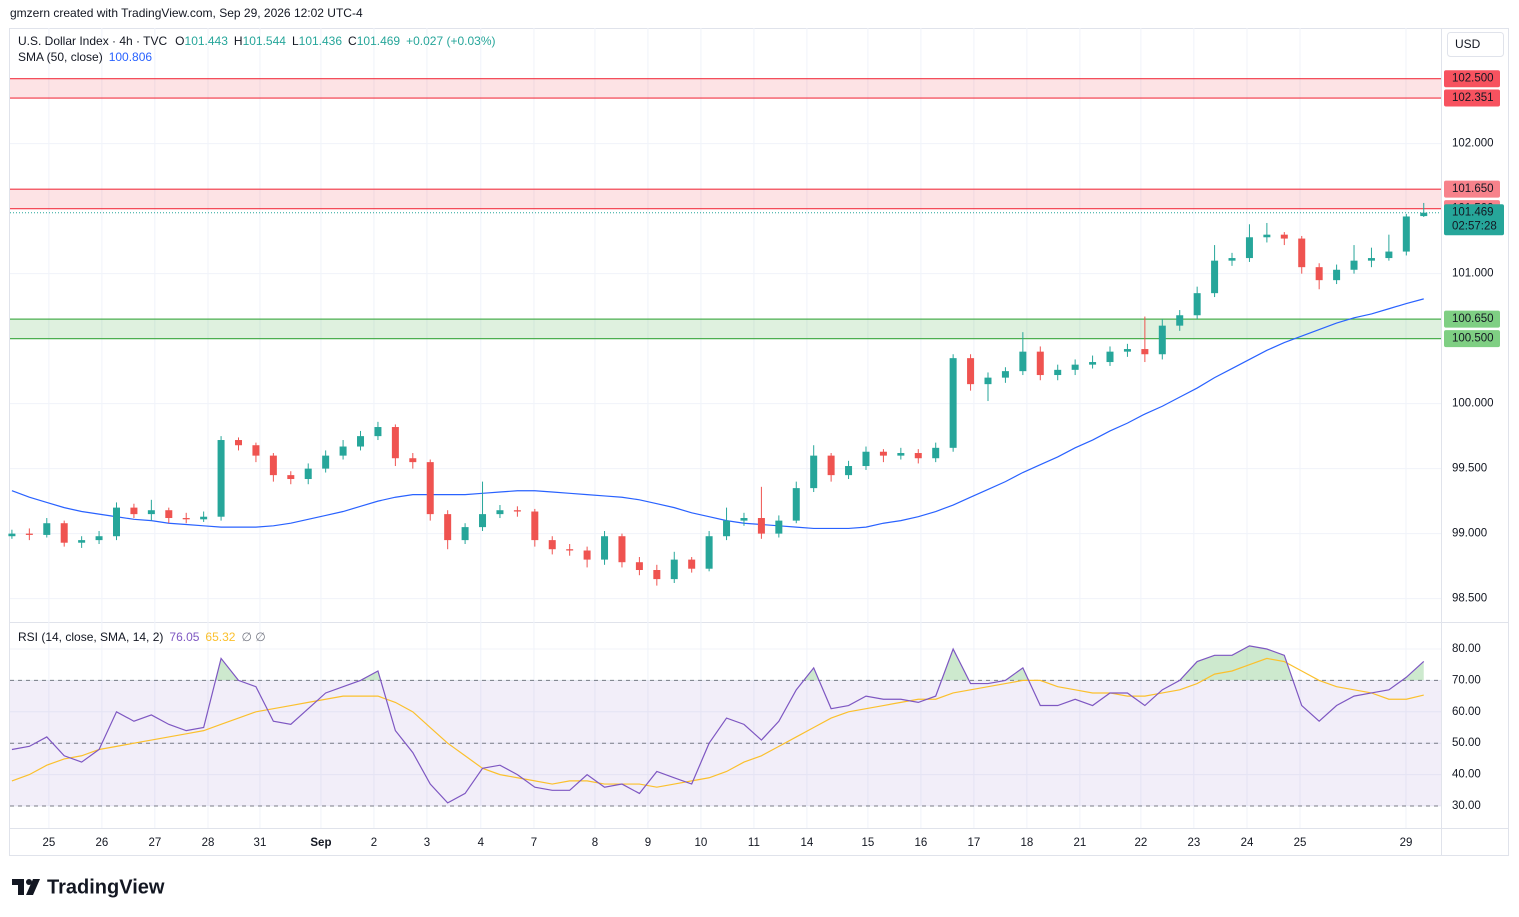 The width and height of the screenshot is (1519, 917). I want to click on x-tick-label: 27, so click(154, 843).